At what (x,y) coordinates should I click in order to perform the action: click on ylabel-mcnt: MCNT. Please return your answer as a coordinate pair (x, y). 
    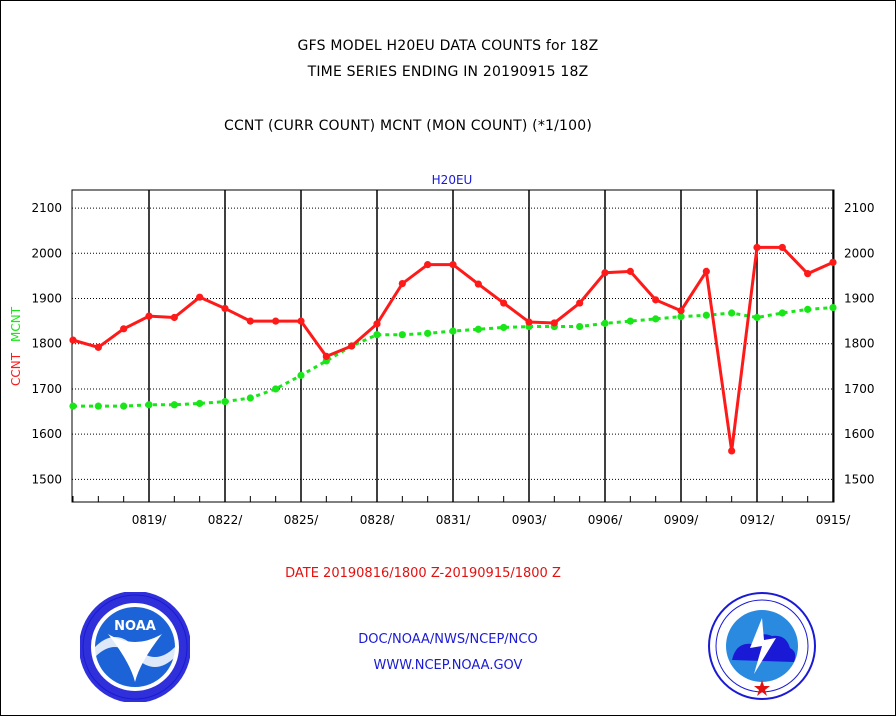
    Looking at the image, I should click on (16, 324).